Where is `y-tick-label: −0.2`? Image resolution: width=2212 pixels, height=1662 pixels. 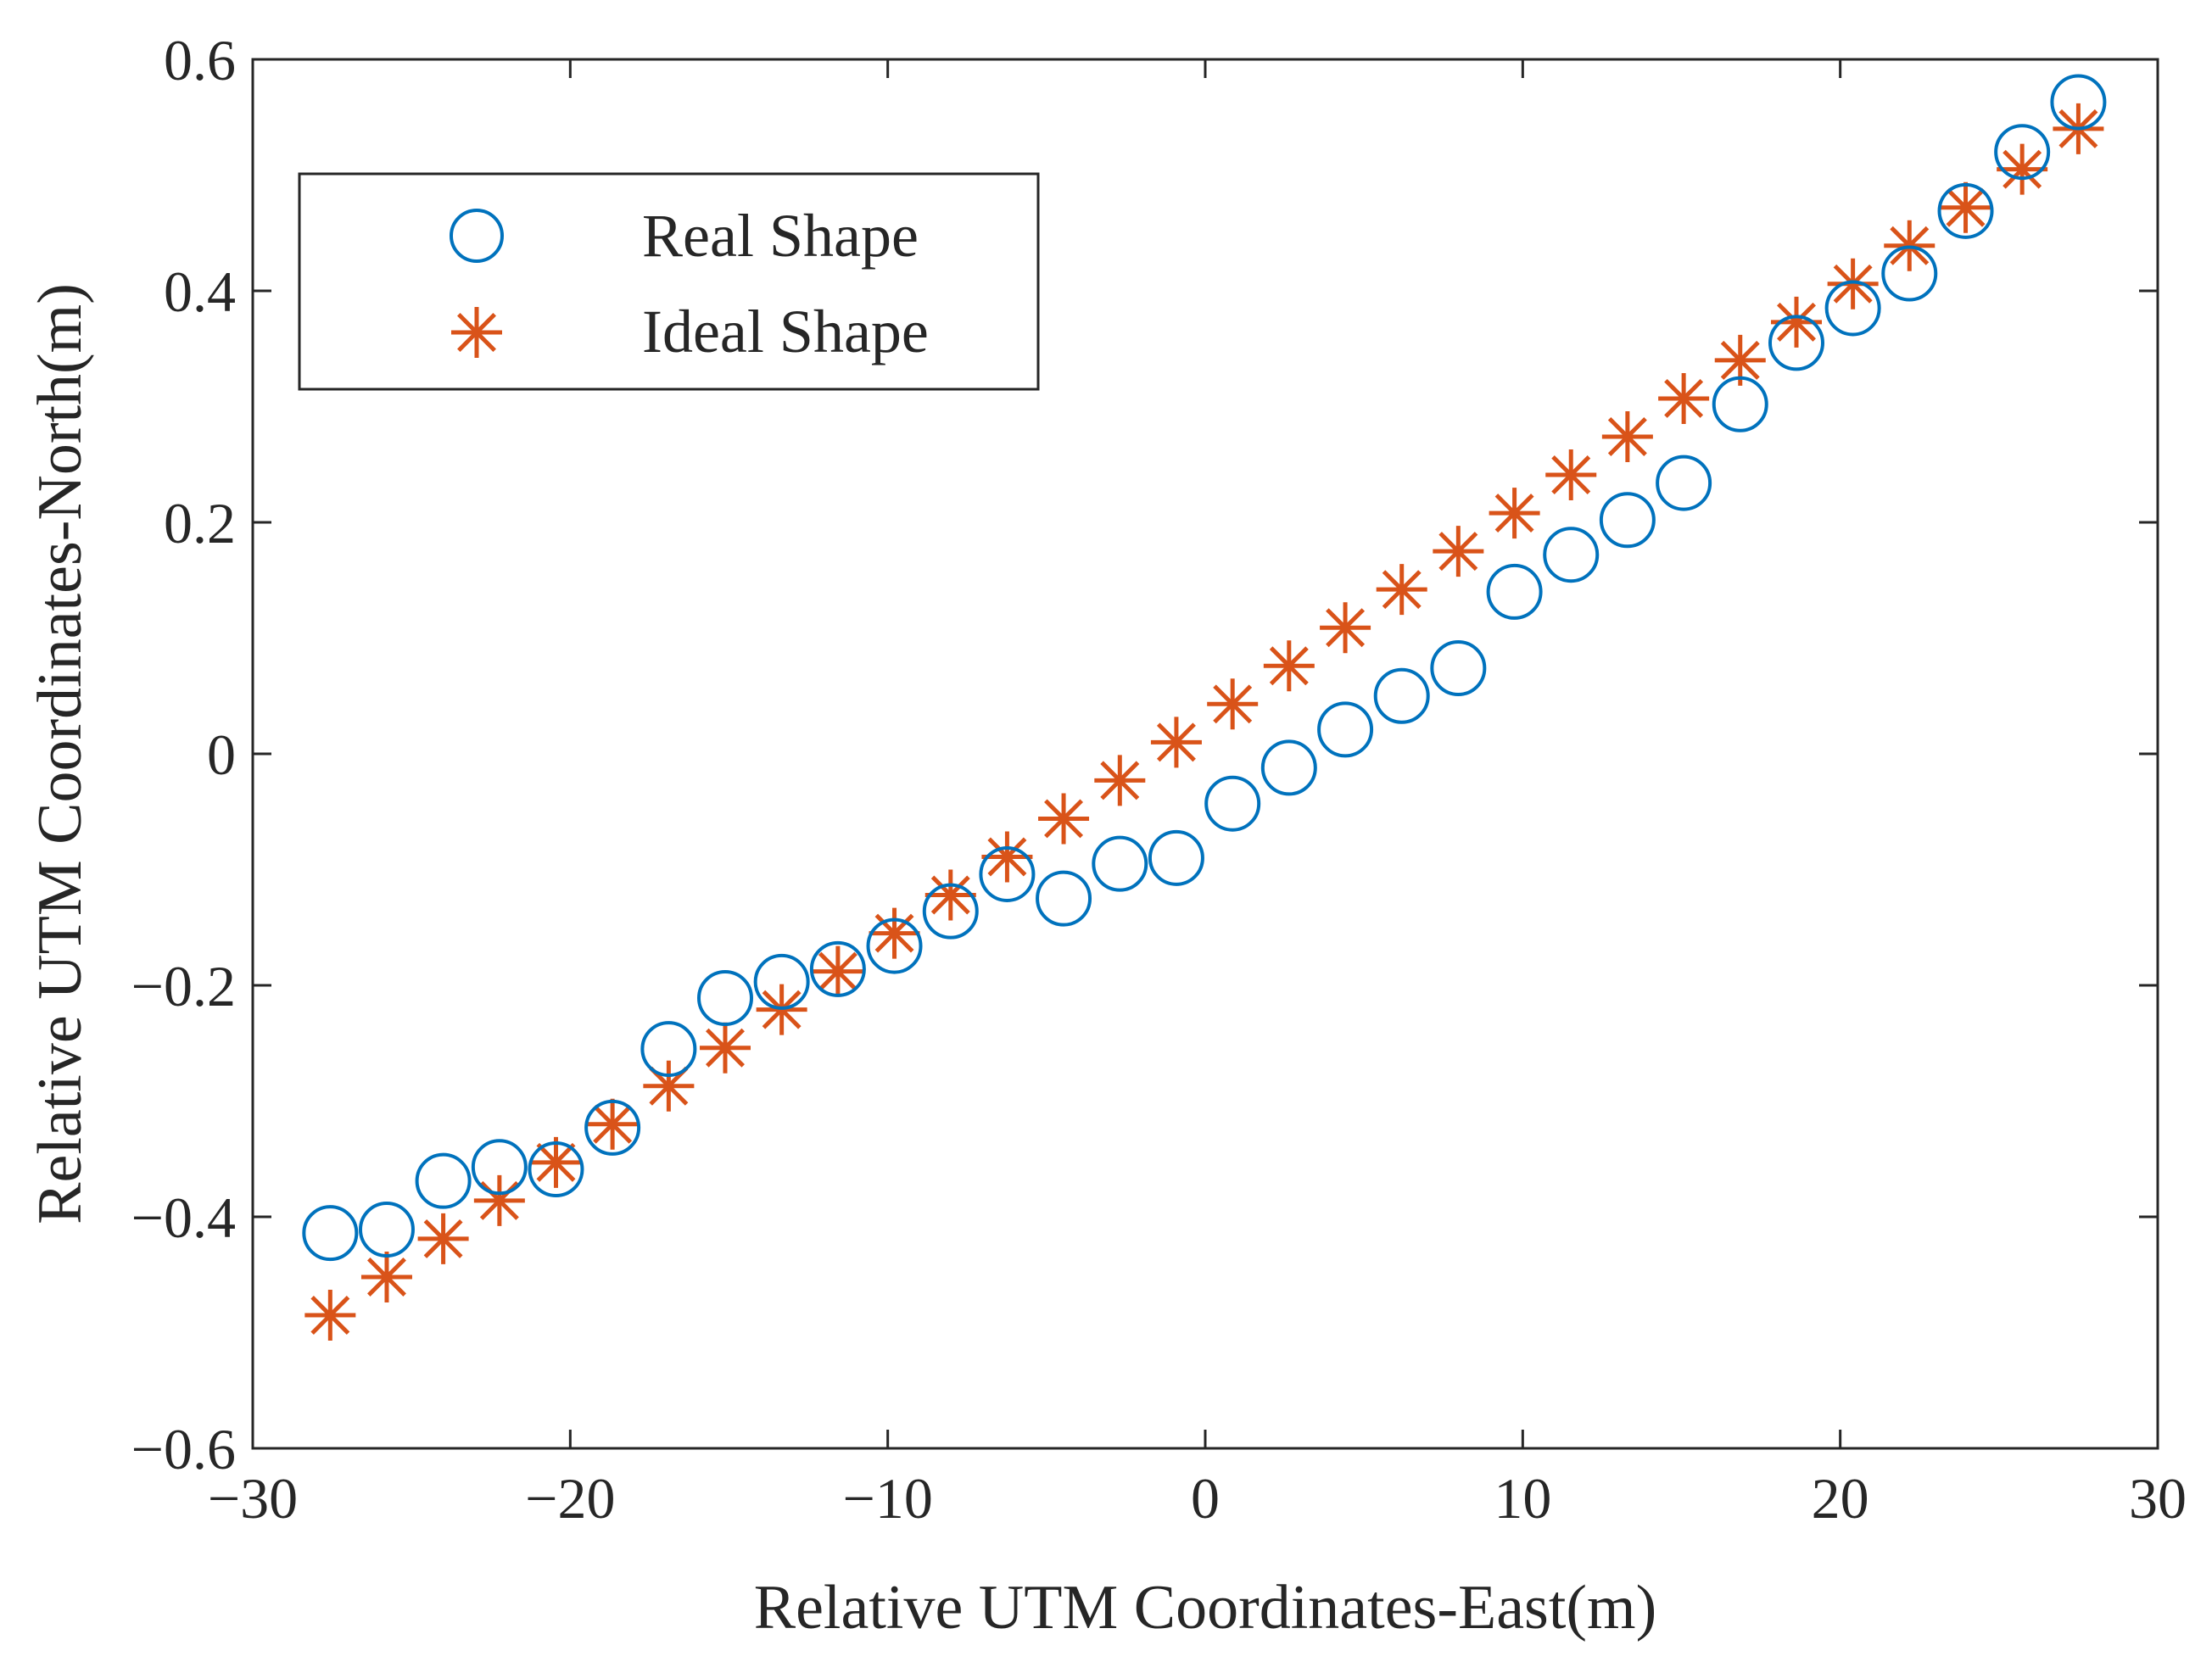 y-tick-label: −0.2 is located at coordinates (183, 986).